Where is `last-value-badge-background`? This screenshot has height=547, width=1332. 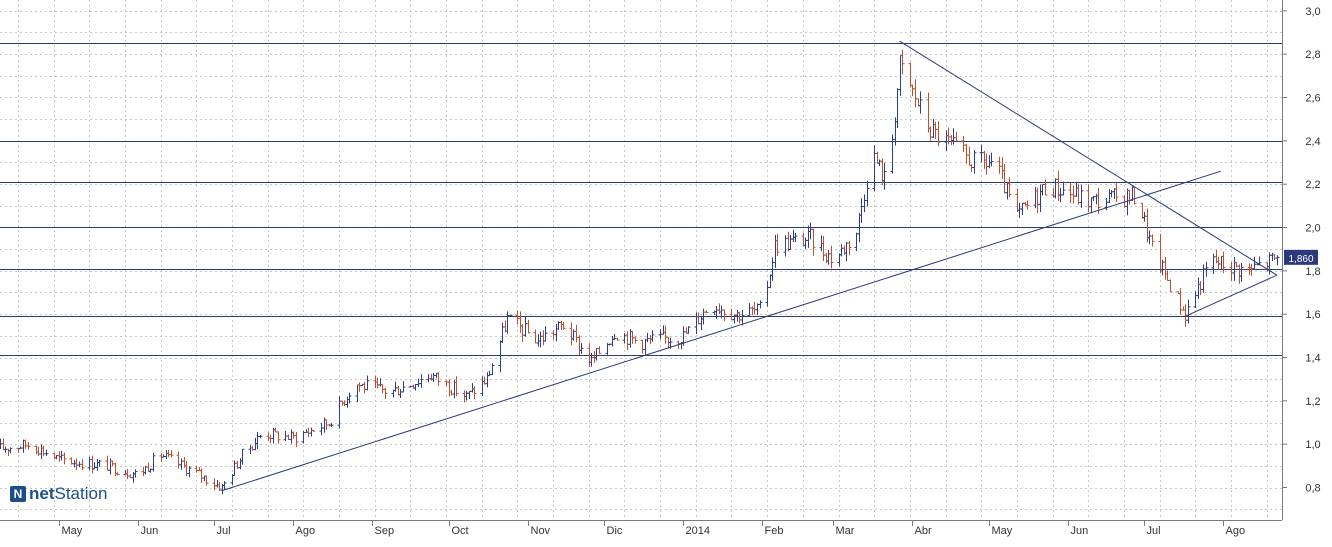 last-value-badge-background is located at coordinates (1301, 257).